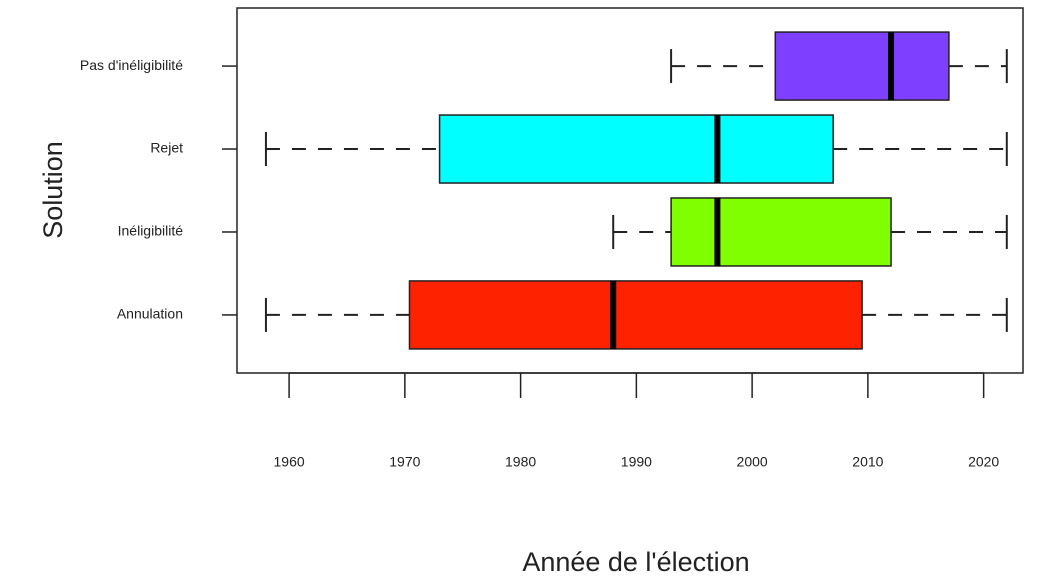 The width and height of the screenshot is (1043, 583). Describe the element at coordinates (983, 462) in the screenshot. I see `x-tick-label: 2020` at that location.